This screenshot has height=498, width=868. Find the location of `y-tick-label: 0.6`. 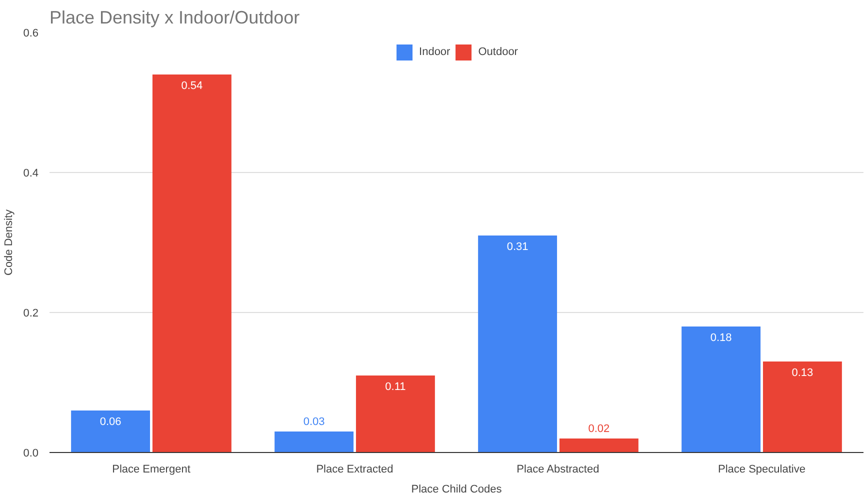

y-tick-label: 0.6 is located at coordinates (31, 34).